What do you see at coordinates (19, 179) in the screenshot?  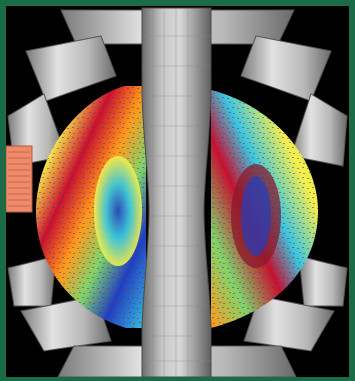 I see `antenna` at bounding box center [19, 179].